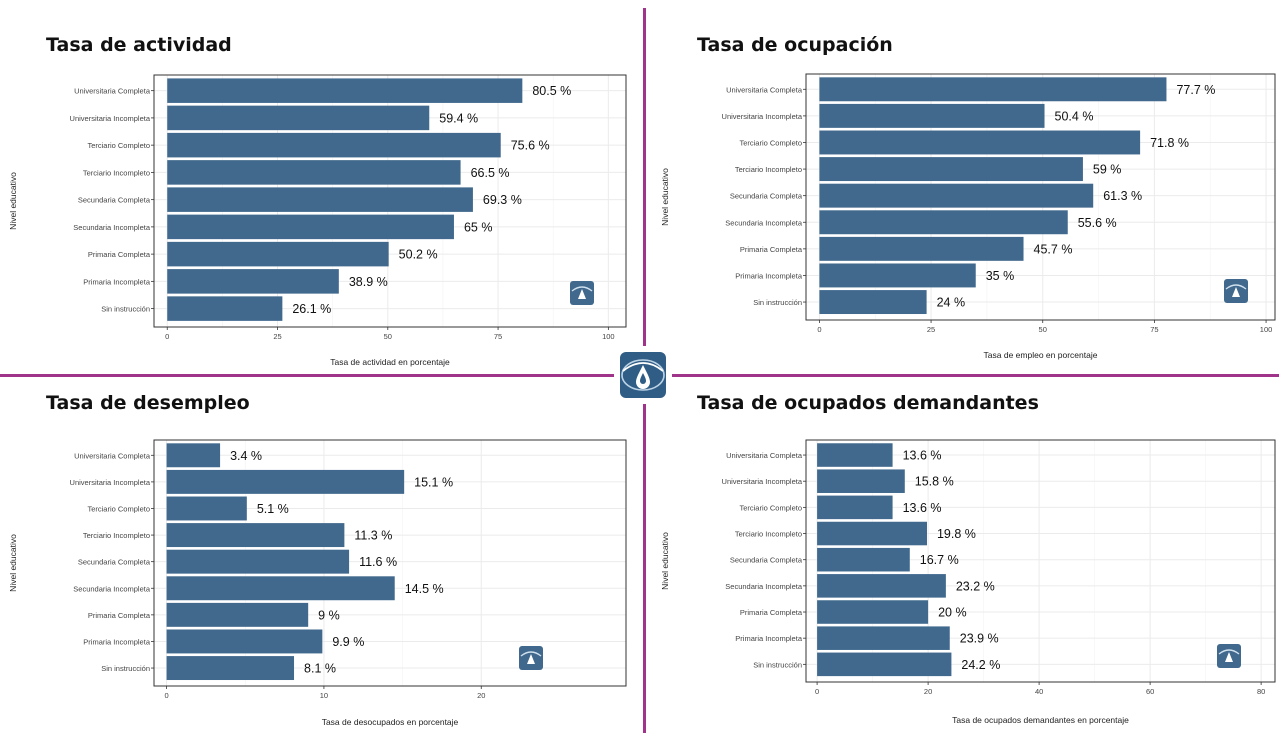  What do you see at coordinates (952, 613) in the screenshot?
I see `bar-value-label: 20 %` at bounding box center [952, 613].